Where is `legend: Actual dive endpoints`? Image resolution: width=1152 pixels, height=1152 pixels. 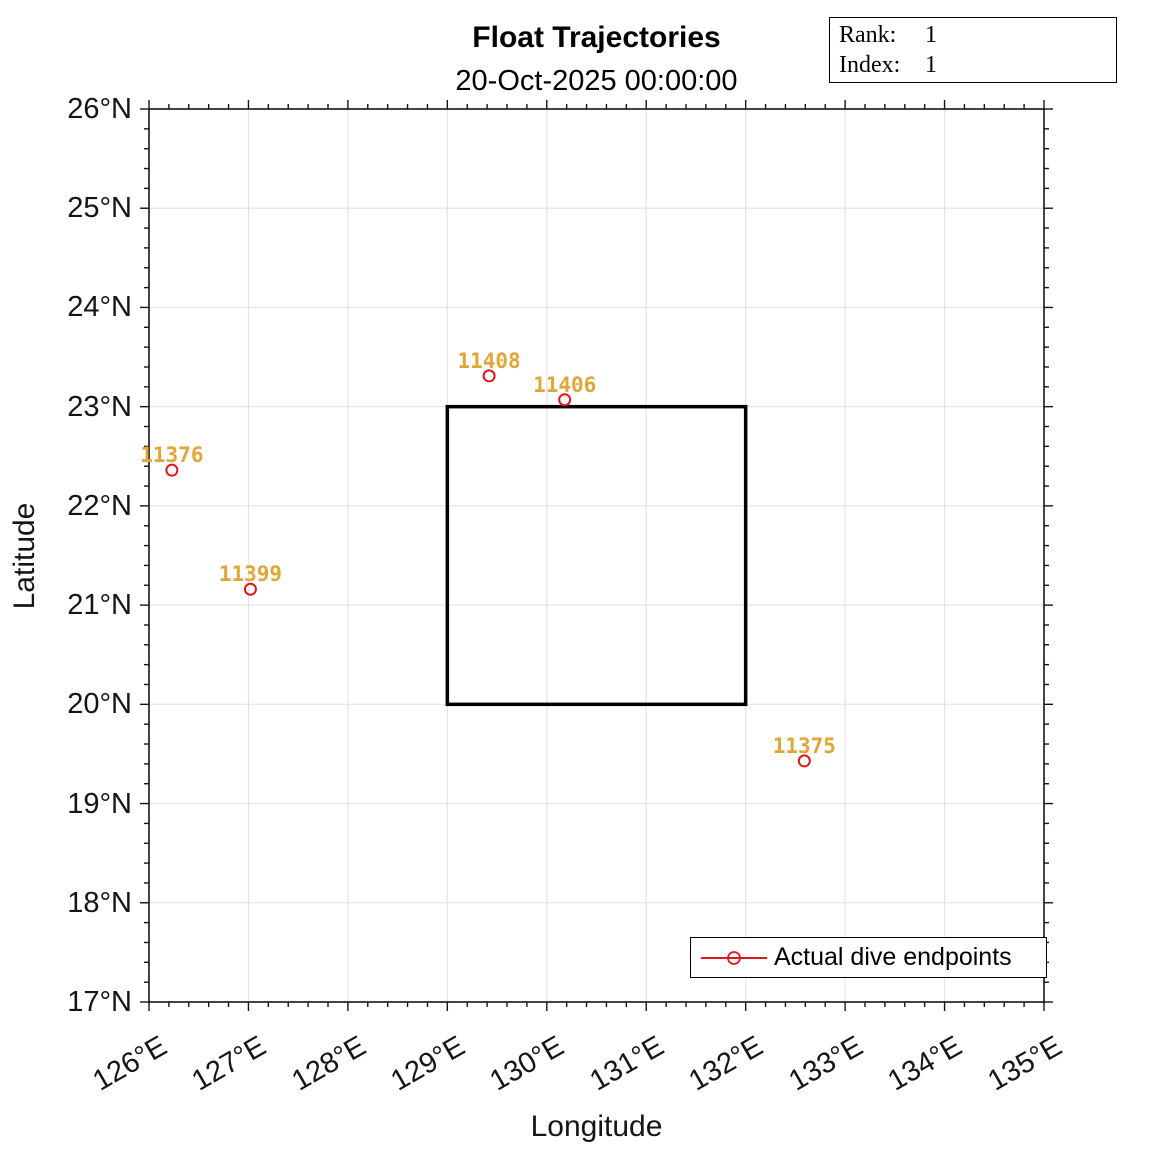 legend: Actual dive endpoints is located at coordinates (868, 957).